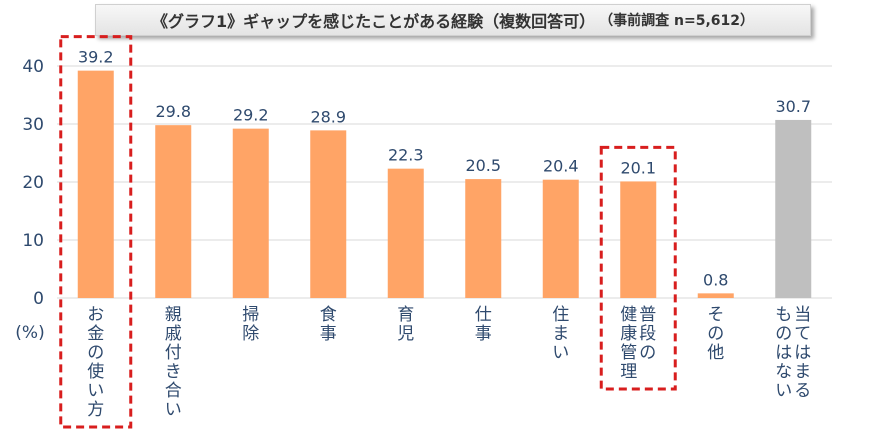 The height and width of the screenshot is (446, 891). What do you see at coordinates (405, 315) in the screenshot?
I see `category-label-char: 育` at bounding box center [405, 315].